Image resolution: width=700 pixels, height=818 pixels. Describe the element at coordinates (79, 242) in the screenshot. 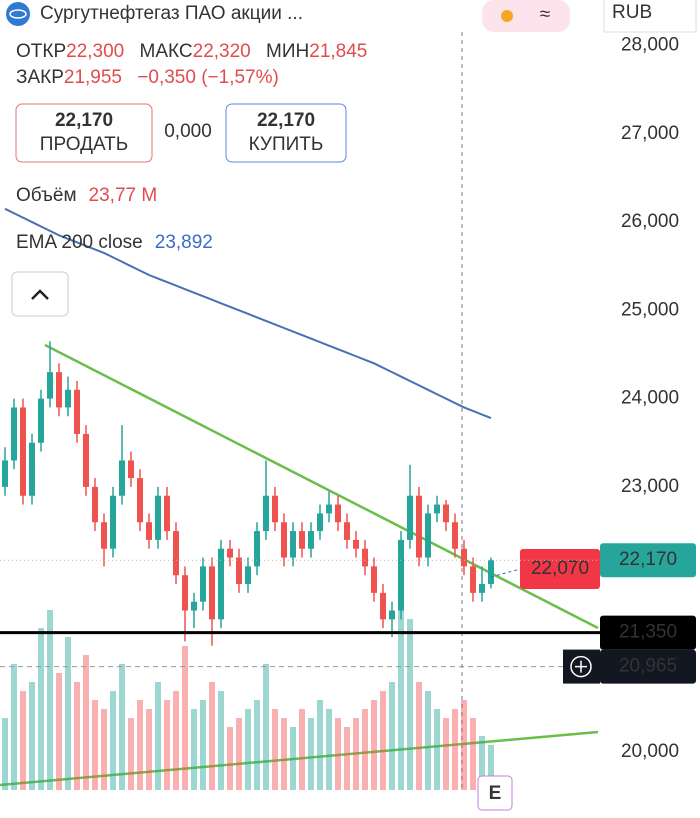

I see `ema-label: EMA 200 close` at that location.